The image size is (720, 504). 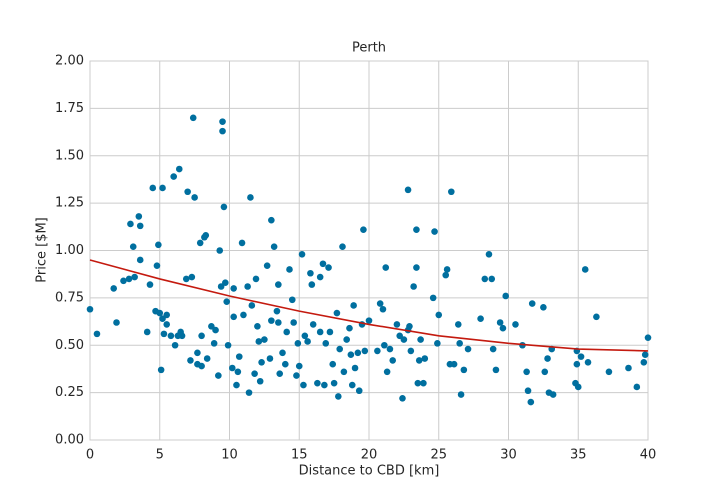 What do you see at coordinates (69, 108) in the screenshot?
I see `y-tick-label: 1.75` at bounding box center [69, 108].